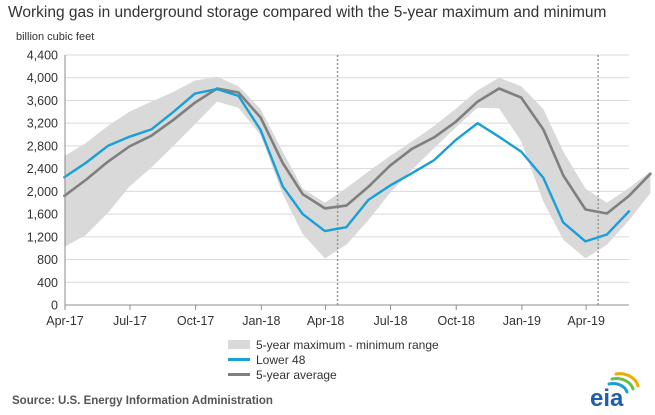 This screenshot has height=415, width=655. Describe the element at coordinates (55, 37) in the screenshot. I see `unit-label: billion cubic feet` at that location.